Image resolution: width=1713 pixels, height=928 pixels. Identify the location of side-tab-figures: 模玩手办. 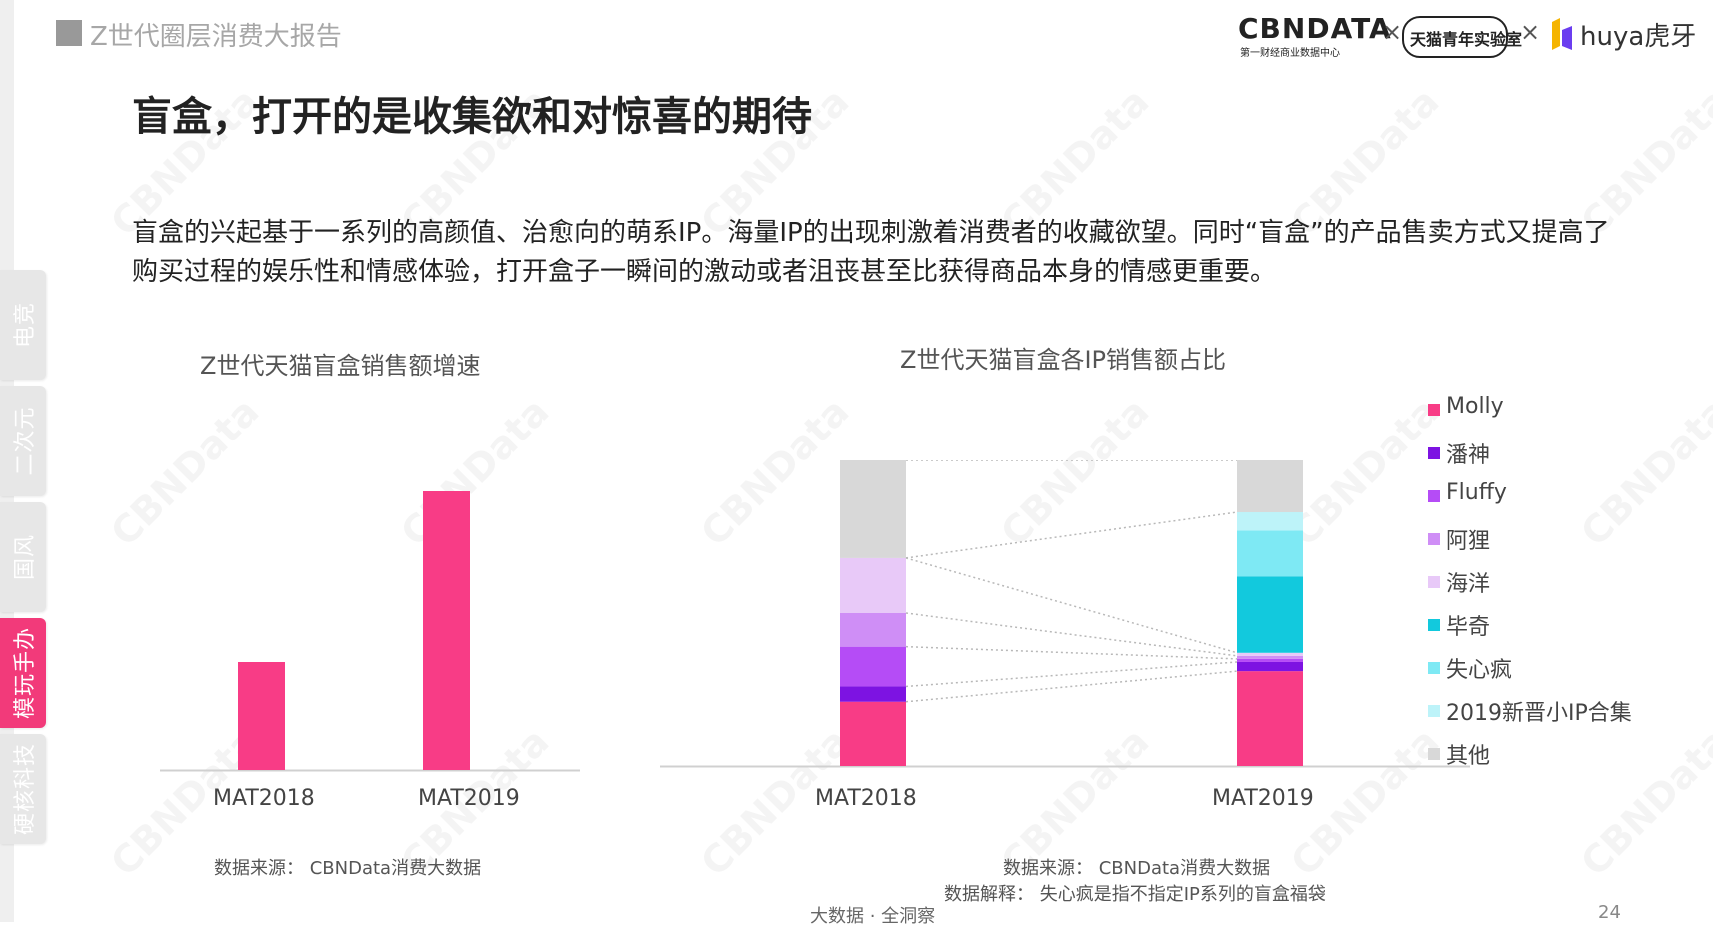
(23, 673).